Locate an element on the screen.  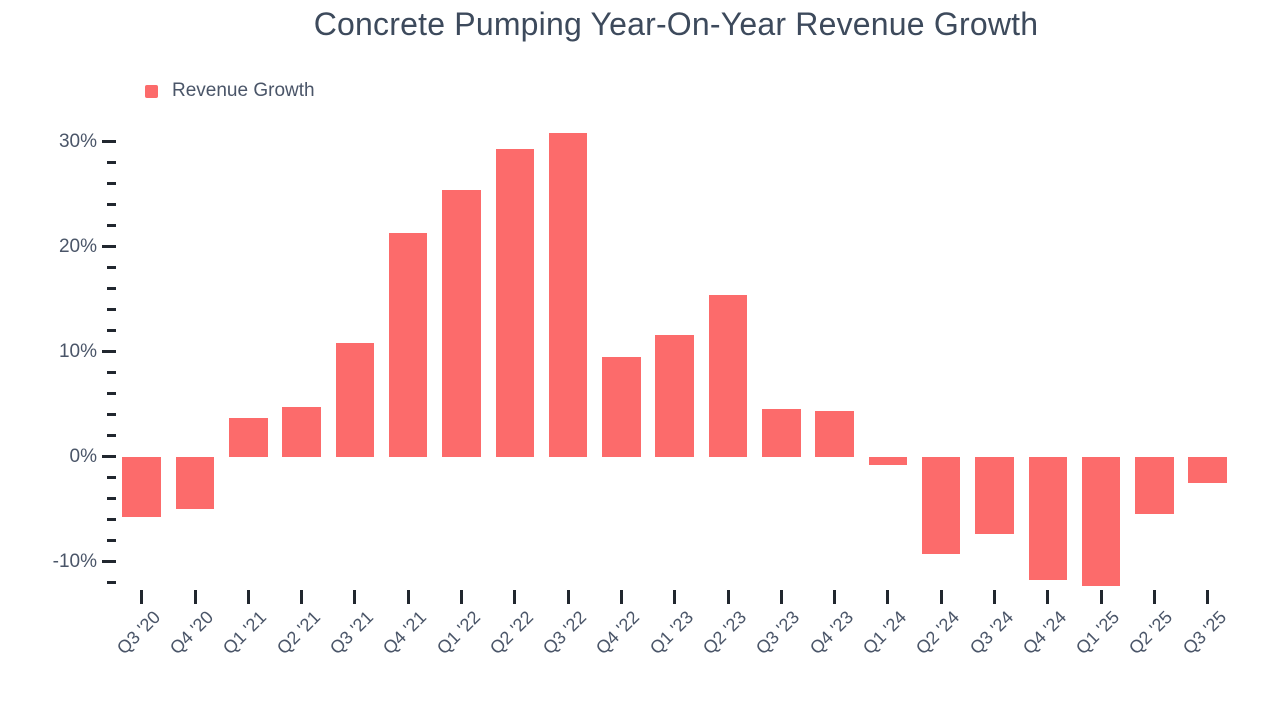
y-axis-label-0: 0% is located at coordinates (83, 456).